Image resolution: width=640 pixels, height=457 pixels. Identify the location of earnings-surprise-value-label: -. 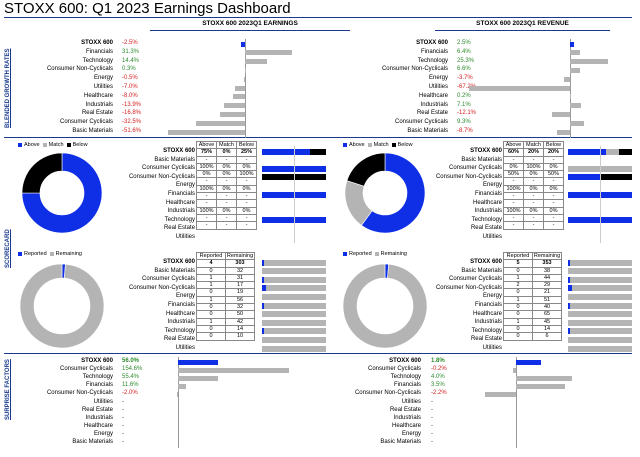
(123, 425).